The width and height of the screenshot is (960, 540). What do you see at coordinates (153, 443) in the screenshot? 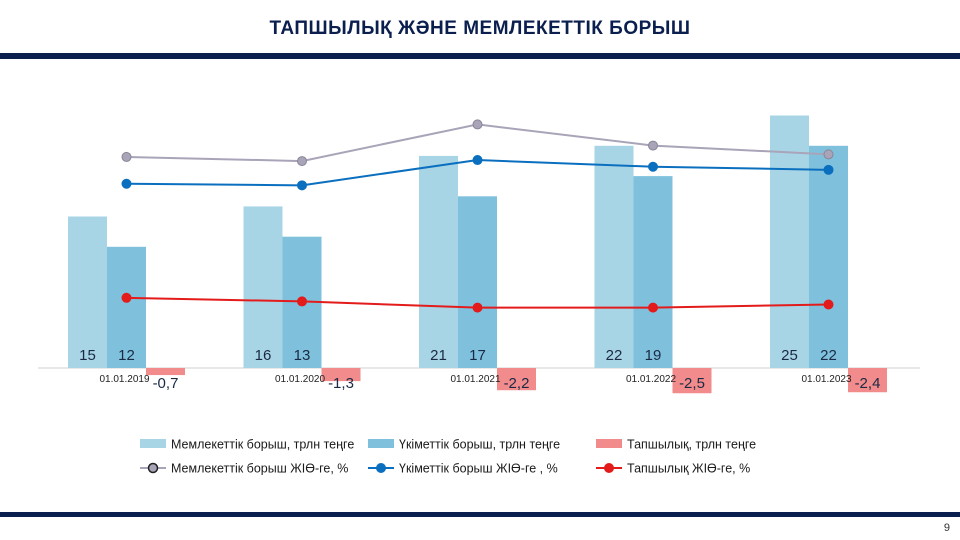
I see `legend-state-debt-swatch` at bounding box center [153, 443].